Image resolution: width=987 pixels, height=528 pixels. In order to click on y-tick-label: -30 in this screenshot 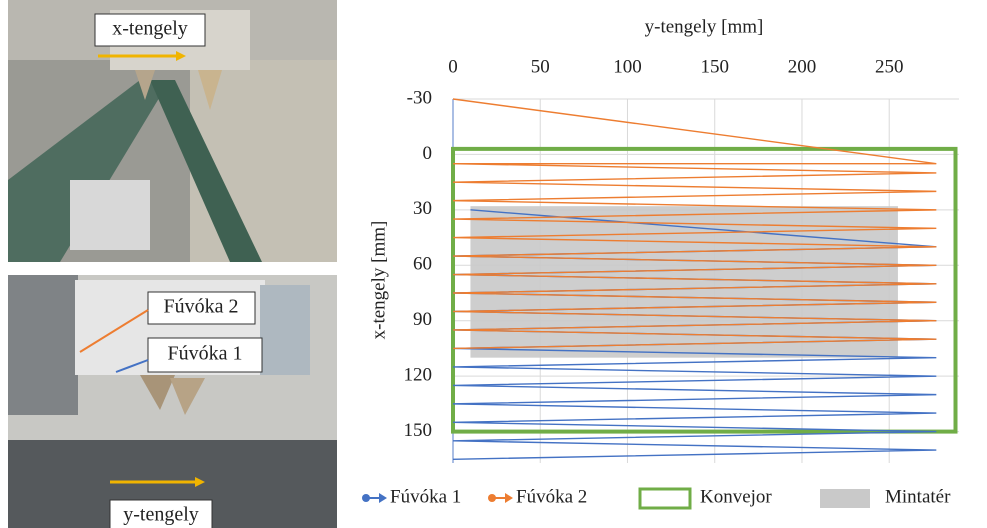, I will do `click(419, 97)`.